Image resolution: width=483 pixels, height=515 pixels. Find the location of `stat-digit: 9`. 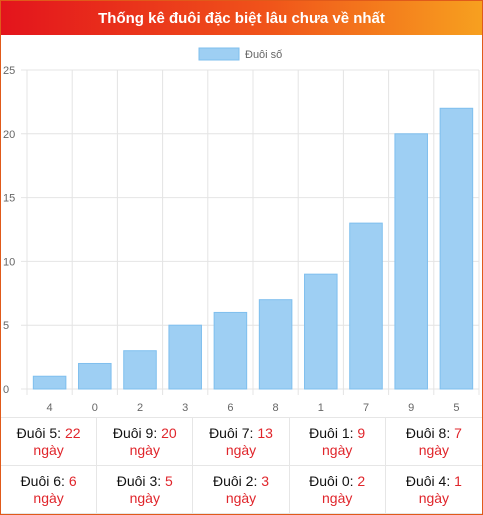

stat-digit: 9 is located at coordinates (149, 432).